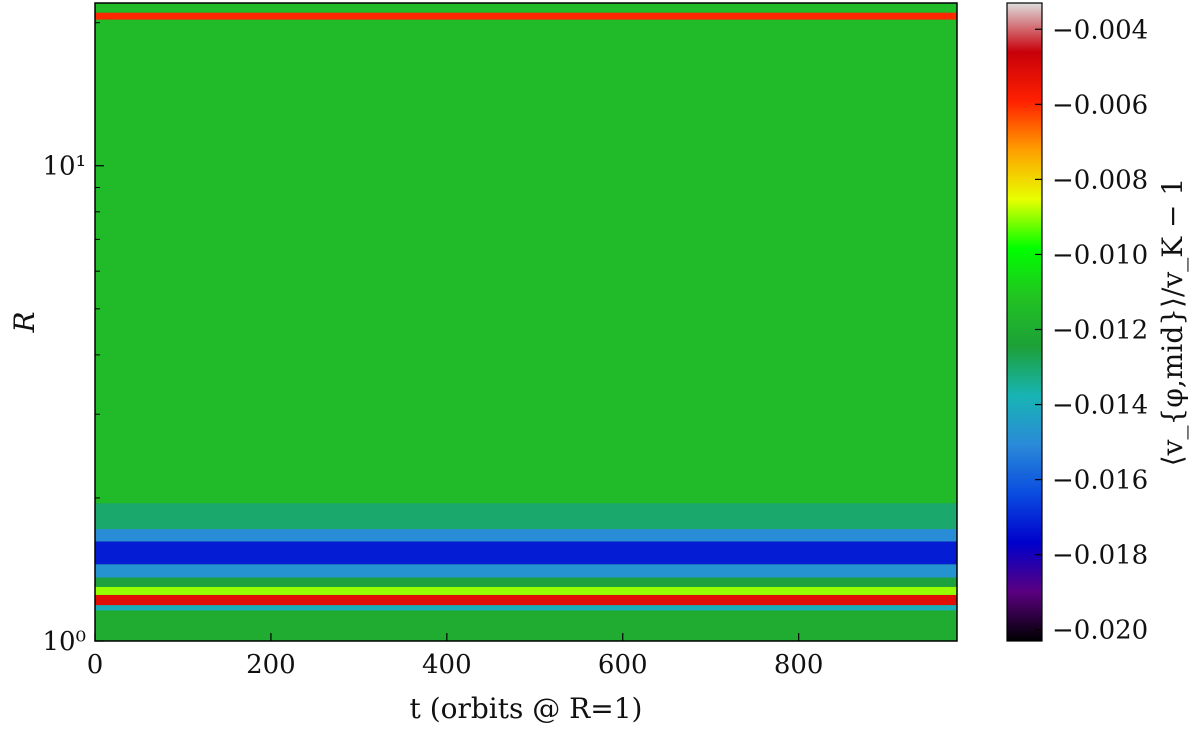 This screenshot has width=1200, height=729. I want to click on colorbar-label: ⟨v_{φ,mid}⟩/v_K − 1, so click(1172, 322).